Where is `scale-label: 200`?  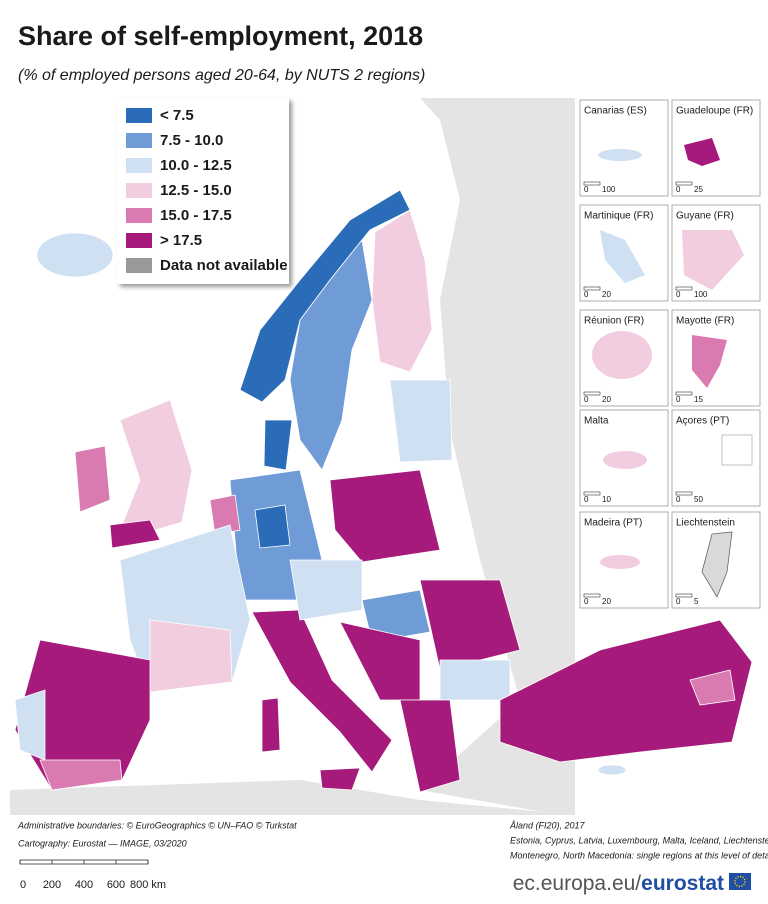 scale-label: 200 is located at coordinates (52, 885).